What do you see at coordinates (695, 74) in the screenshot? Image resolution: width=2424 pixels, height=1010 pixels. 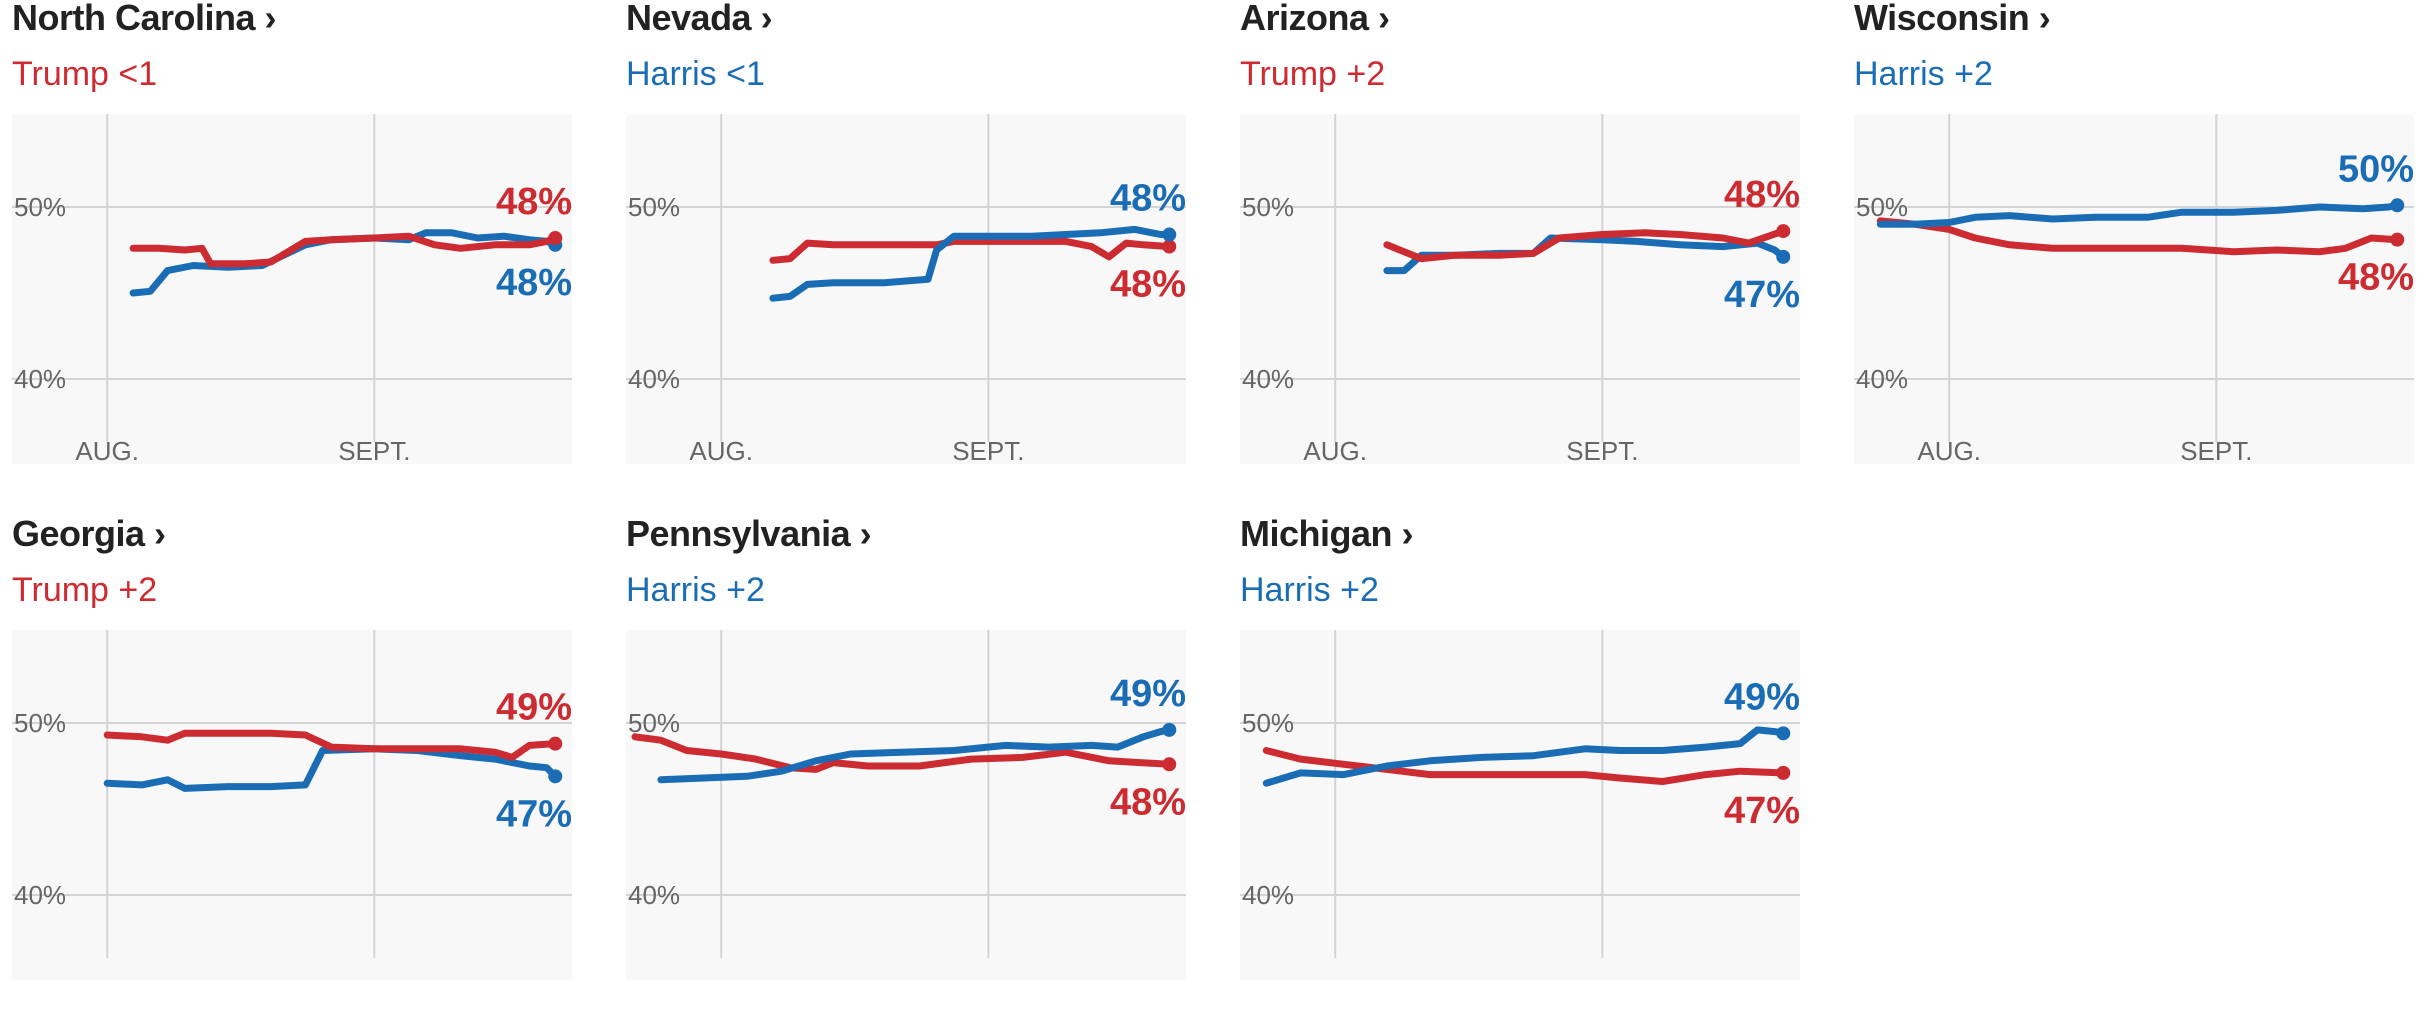 I see `state-lead-margin: Harris <1` at bounding box center [695, 74].